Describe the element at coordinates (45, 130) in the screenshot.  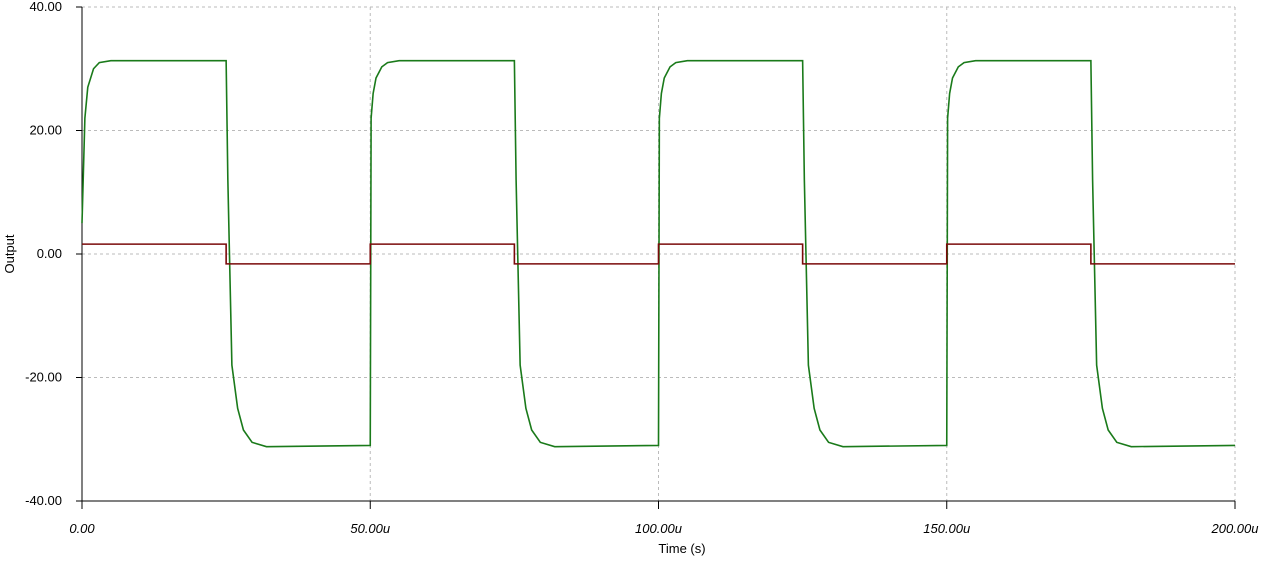
I see `y-tick-label: 20.00` at that location.